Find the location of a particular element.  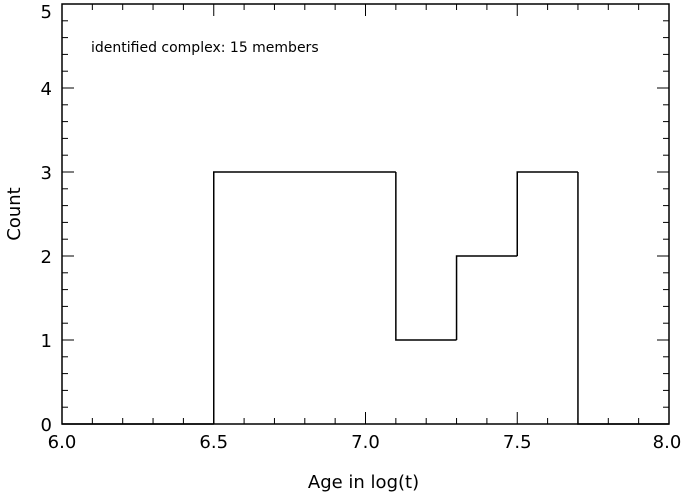

annotation-text: identified complex: 15 members is located at coordinates (205, 48).